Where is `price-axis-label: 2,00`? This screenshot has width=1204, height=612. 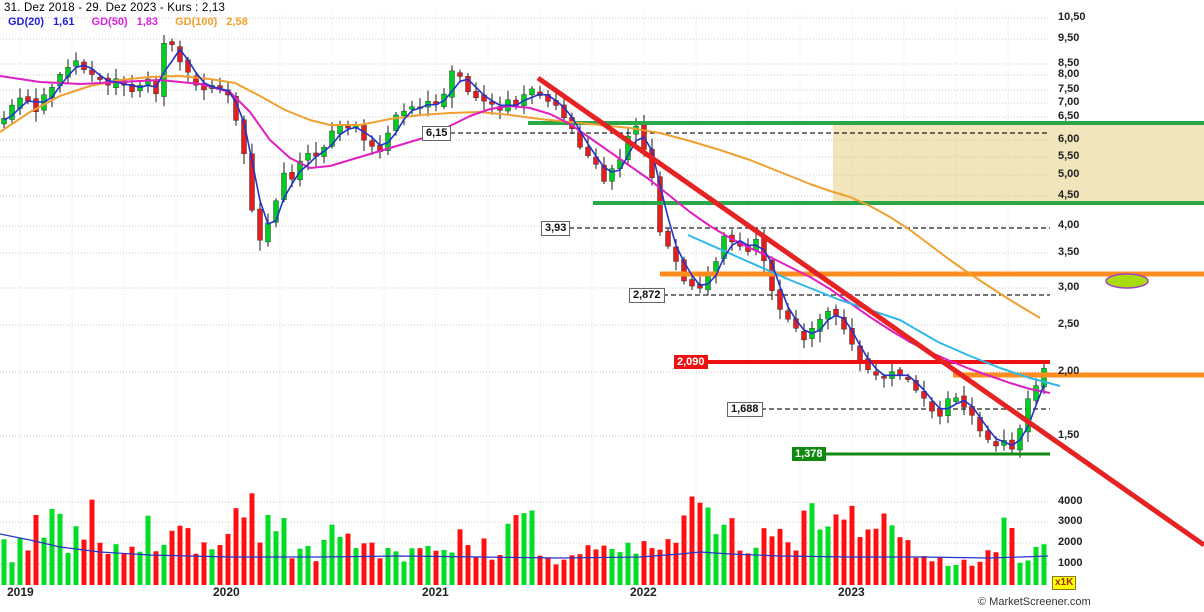
price-axis-label: 2,00 is located at coordinates (1069, 371).